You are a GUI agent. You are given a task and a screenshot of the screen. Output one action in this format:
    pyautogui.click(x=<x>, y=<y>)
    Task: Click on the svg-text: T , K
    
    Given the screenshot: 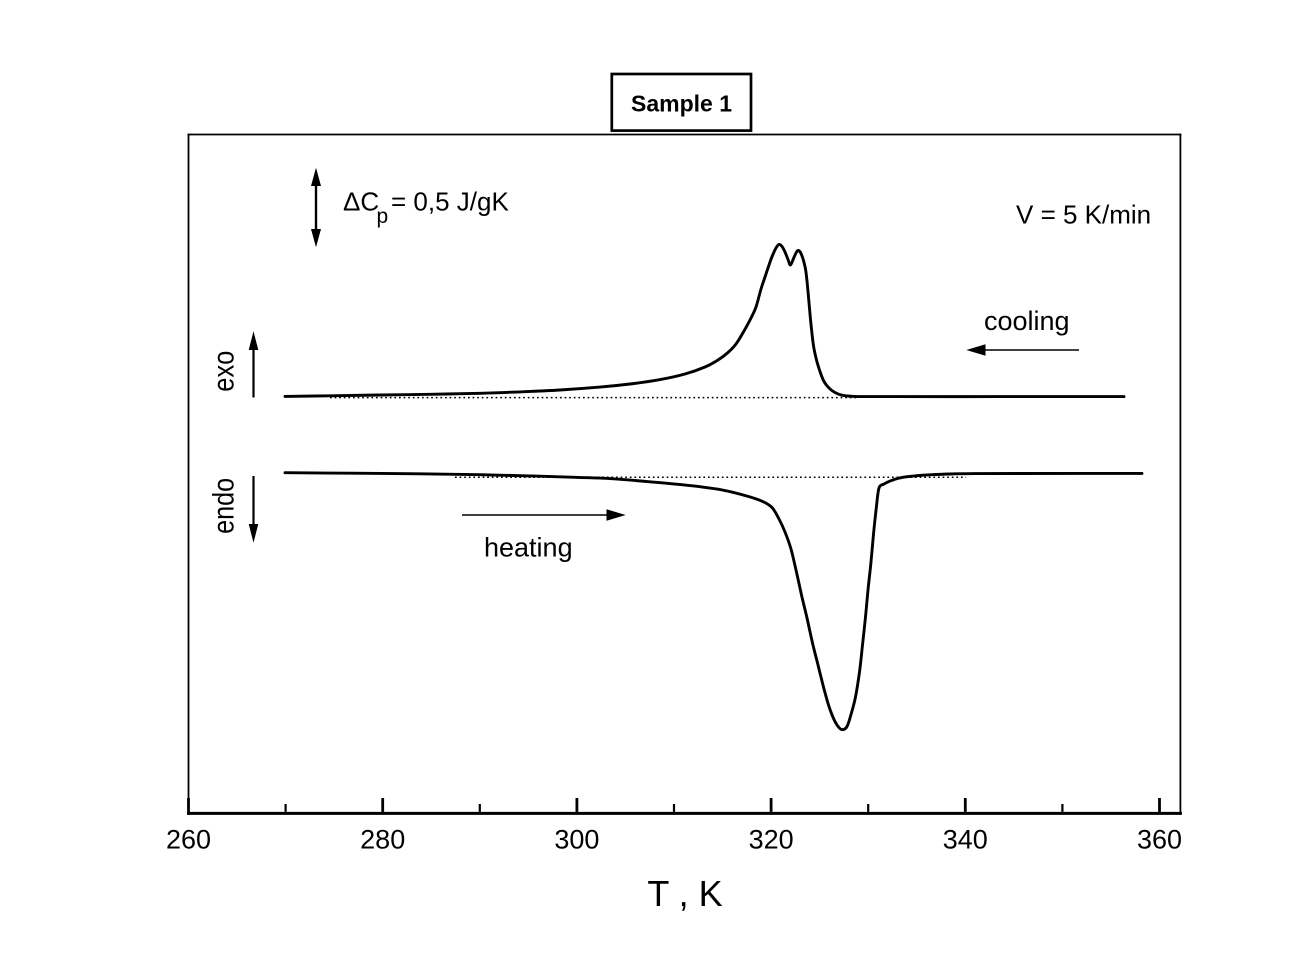 What is the action you would take?
    pyautogui.click(x=684, y=893)
    